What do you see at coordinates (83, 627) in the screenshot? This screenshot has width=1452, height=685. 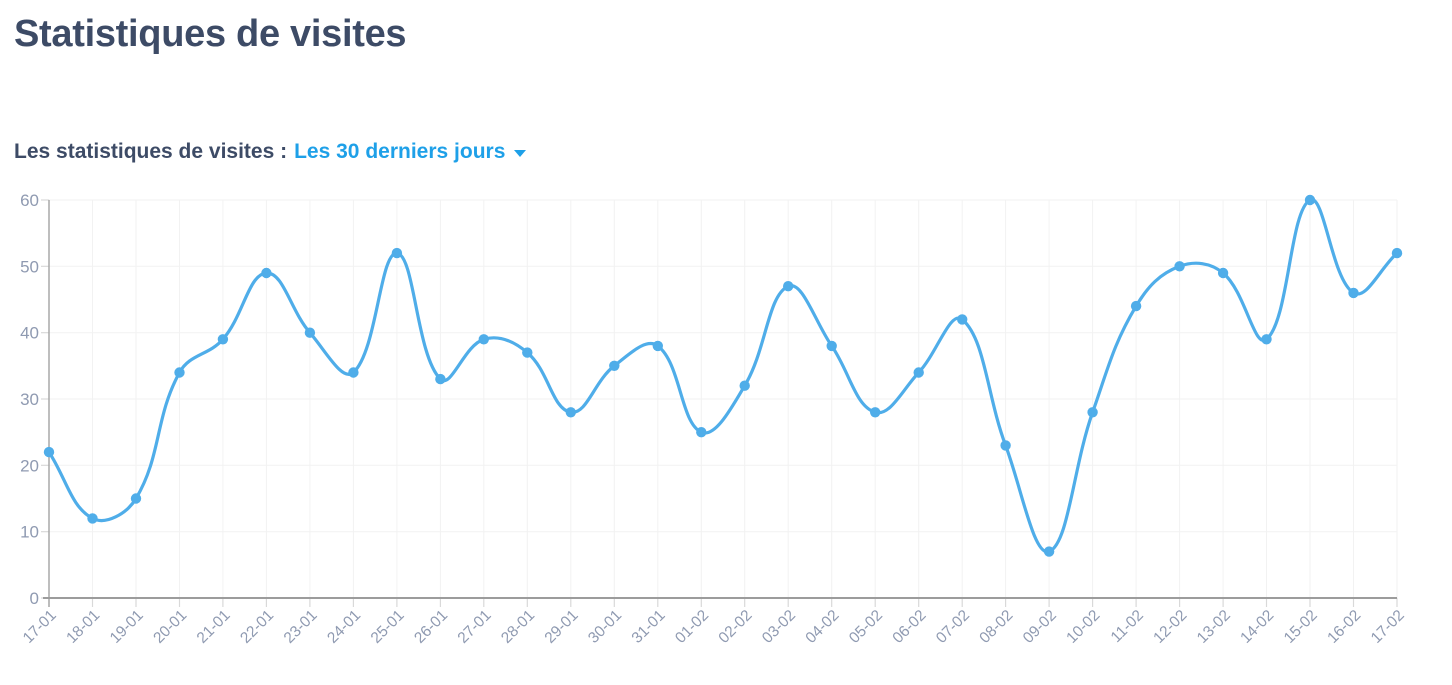 I see `x-tick-label: 18-01` at bounding box center [83, 627].